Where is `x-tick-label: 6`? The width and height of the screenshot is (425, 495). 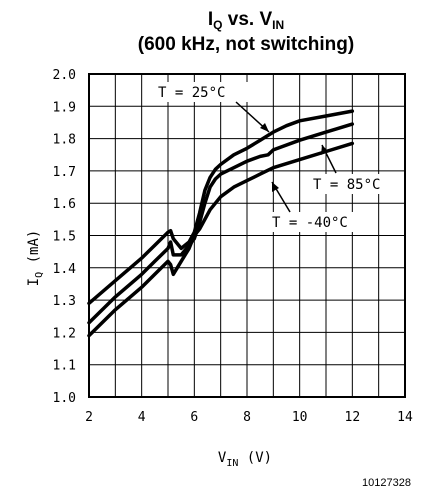
x-tick-label: 6 is located at coordinates (194, 417).